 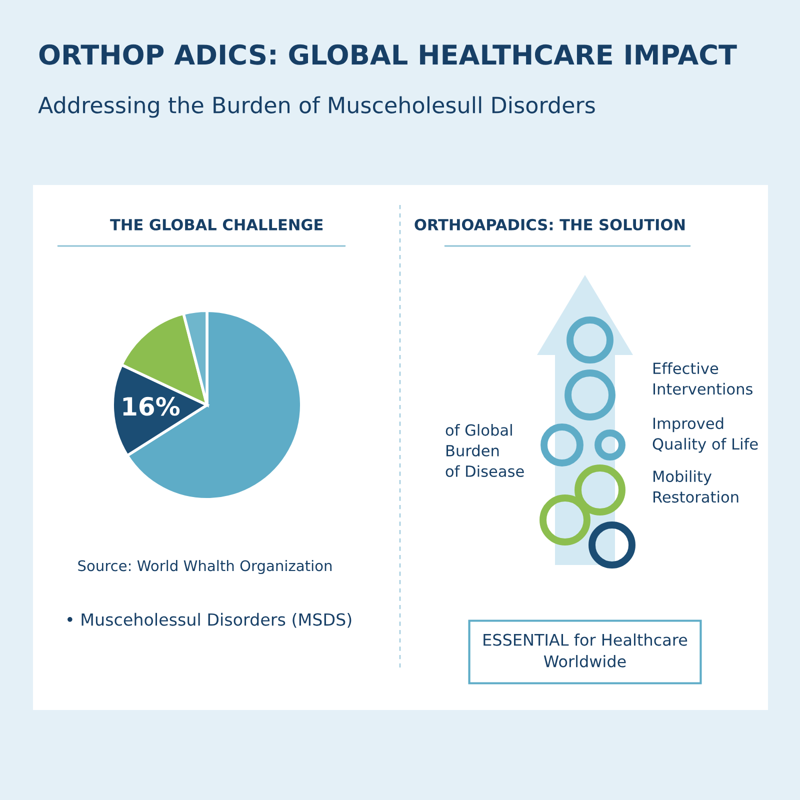 What do you see at coordinates (151, 406) in the screenshot?
I see `data-label: 16%` at bounding box center [151, 406].